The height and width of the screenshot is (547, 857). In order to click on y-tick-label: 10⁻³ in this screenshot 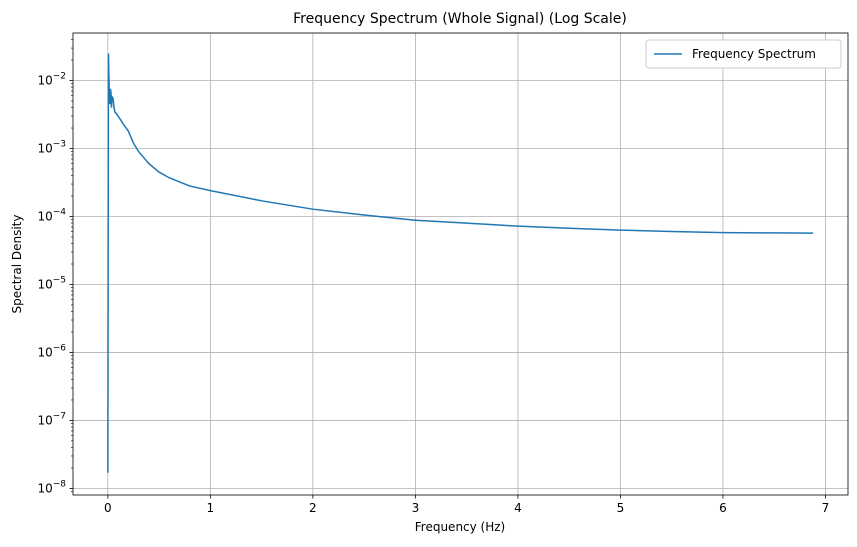, I will do `click(51, 148)`.